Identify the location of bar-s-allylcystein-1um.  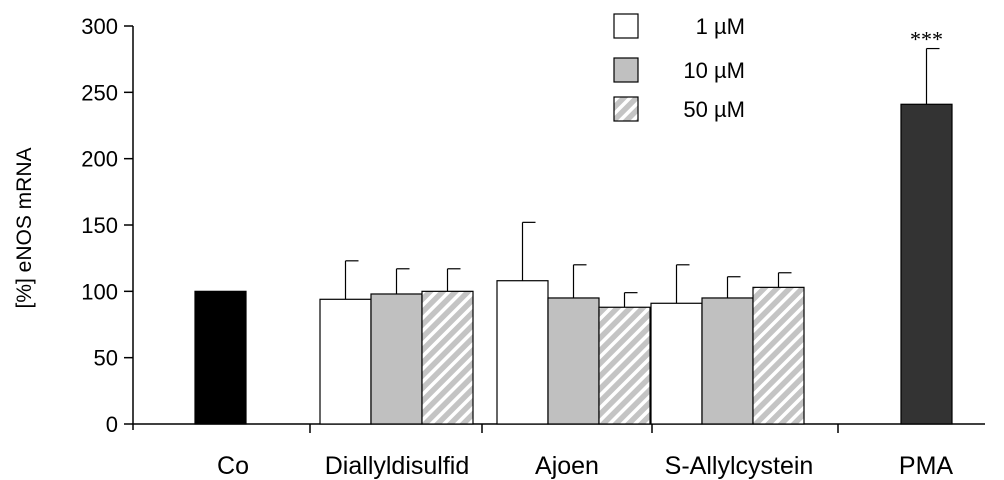
(676, 363).